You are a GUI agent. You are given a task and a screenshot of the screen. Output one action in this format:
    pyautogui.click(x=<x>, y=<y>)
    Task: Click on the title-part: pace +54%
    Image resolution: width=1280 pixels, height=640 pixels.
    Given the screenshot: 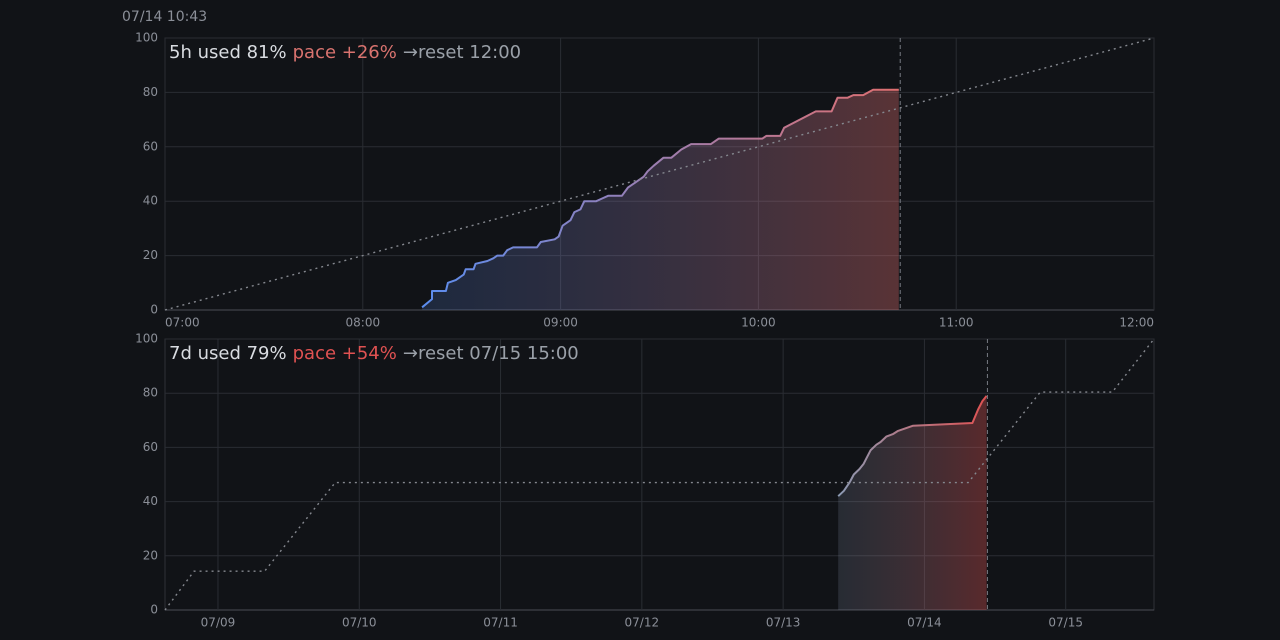 What is the action you would take?
    pyautogui.click(x=345, y=353)
    